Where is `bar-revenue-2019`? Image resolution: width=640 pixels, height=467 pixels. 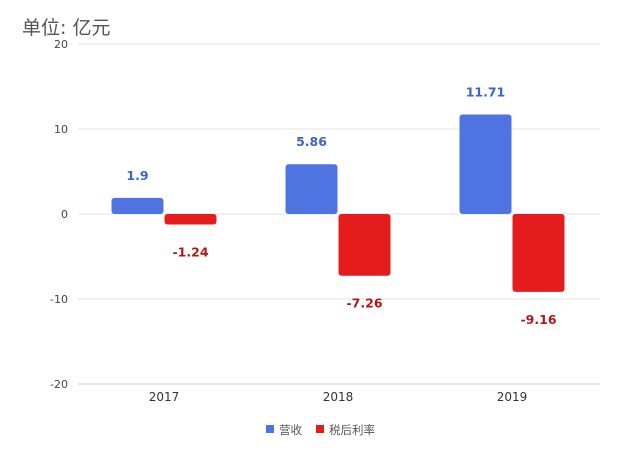 bar-revenue-2019 is located at coordinates (485, 164).